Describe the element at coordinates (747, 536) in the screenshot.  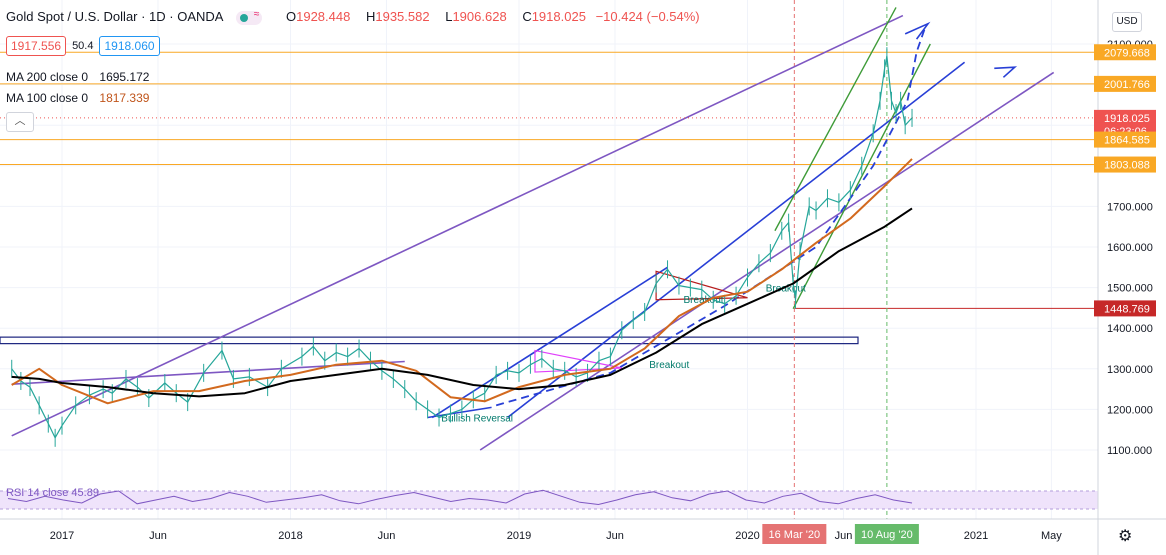
I see `x-tick-label: 2020` at that location.